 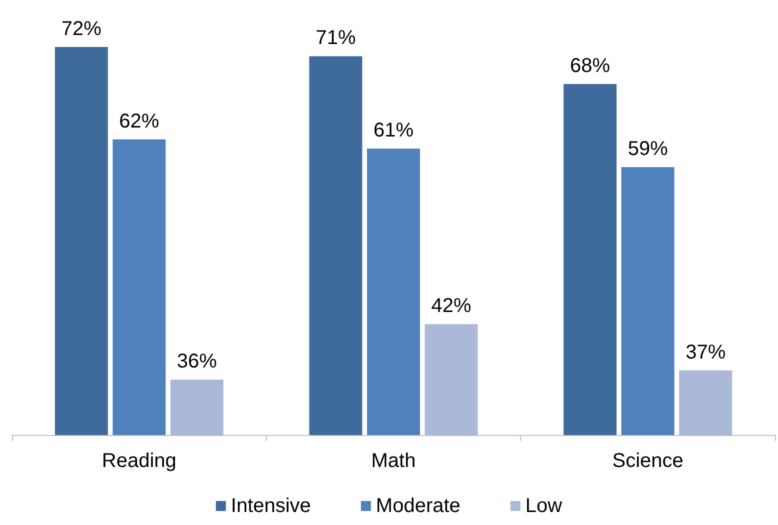 I want to click on data-label: 42%, so click(x=451, y=306).